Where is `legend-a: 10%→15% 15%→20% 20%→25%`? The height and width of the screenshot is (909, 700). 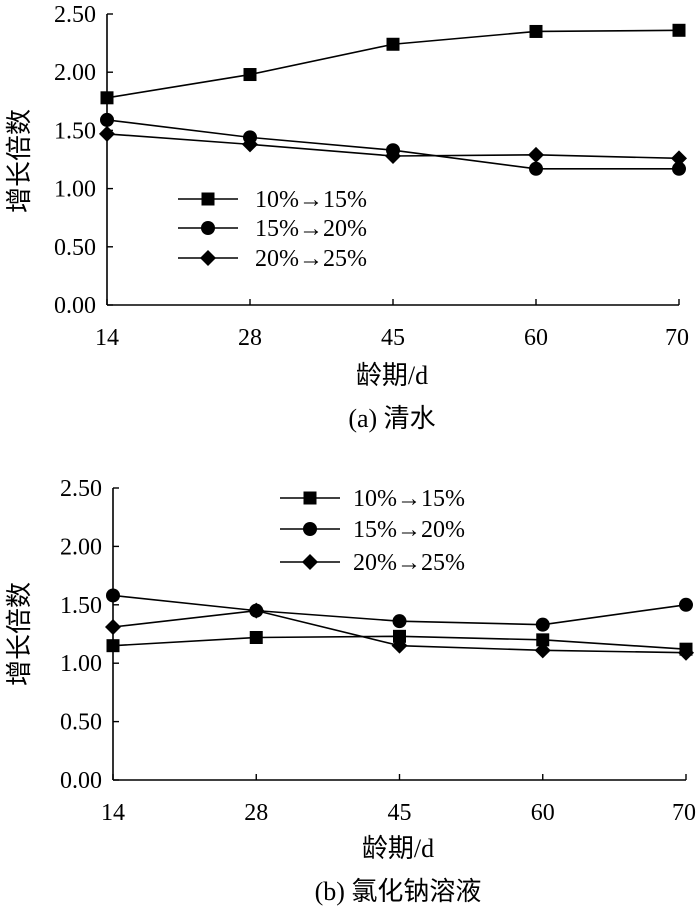
legend-a: 10%→15% 15%→20% 20%→25% is located at coordinates (272, 229).